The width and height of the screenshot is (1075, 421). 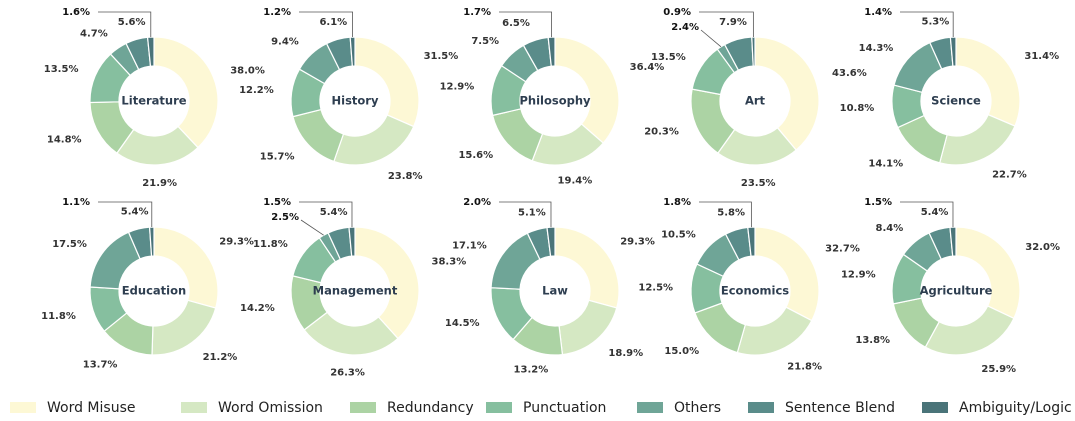 What do you see at coordinates (475, 155) in the screenshot?
I see `value-label: 15.6%` at bounding box center [475, 155].